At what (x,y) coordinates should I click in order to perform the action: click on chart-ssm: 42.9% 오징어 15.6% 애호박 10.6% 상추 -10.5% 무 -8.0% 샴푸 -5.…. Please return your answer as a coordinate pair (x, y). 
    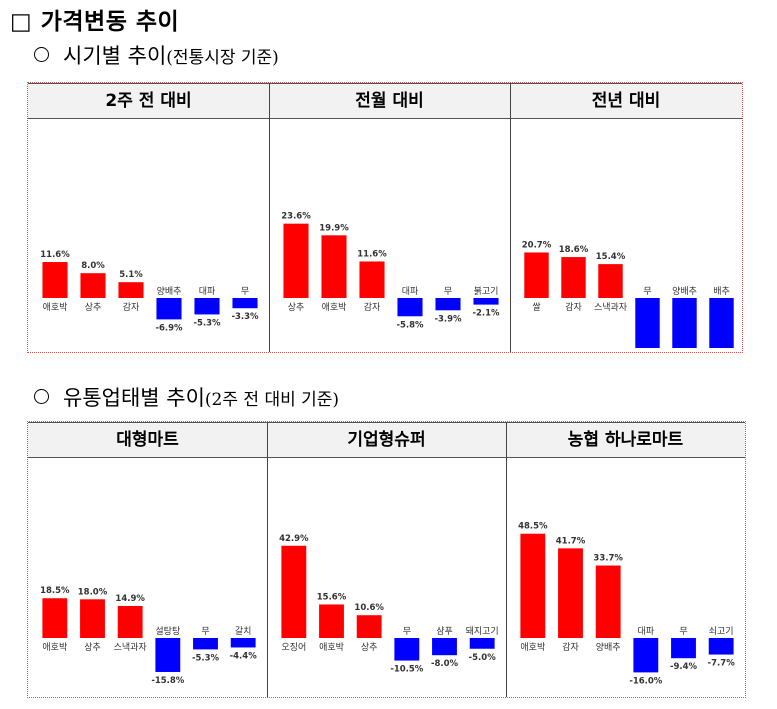
    Looking at the image, I should click on (389, 604).